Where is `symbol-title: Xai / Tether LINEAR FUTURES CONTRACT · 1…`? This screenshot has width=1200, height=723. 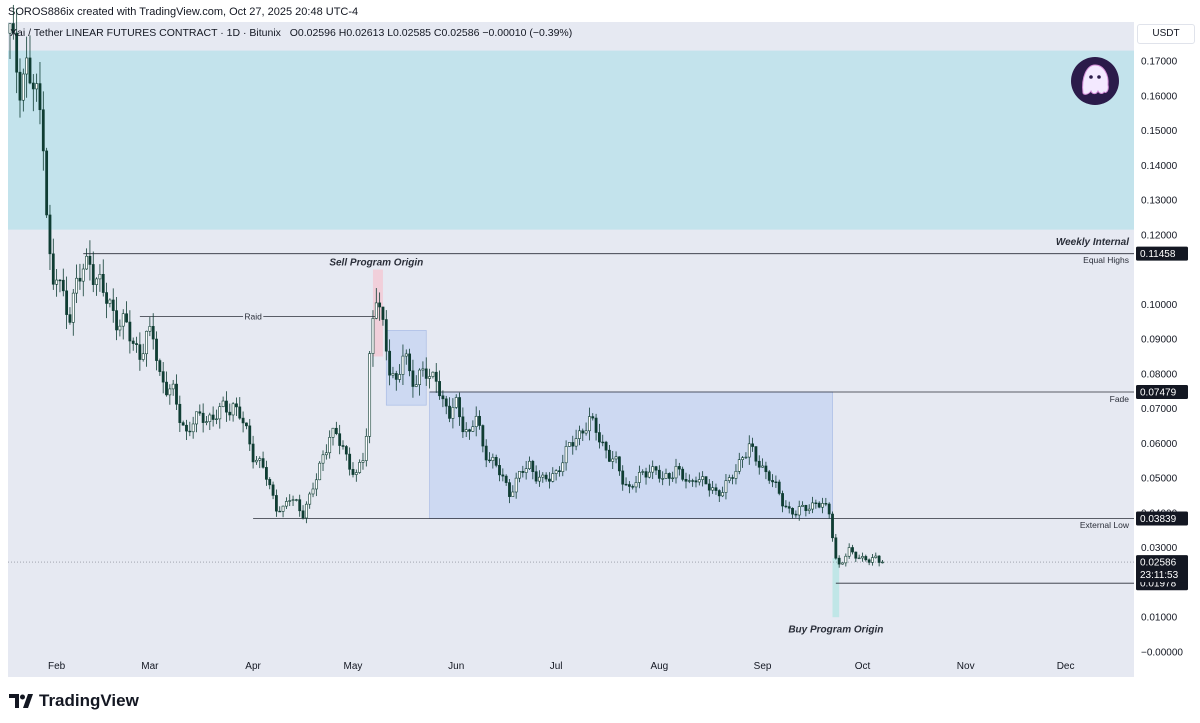
symbol-title: Xai / Tether LINEAR FUTURES CONTRACT · 1… is located at coordinates (145, 33).